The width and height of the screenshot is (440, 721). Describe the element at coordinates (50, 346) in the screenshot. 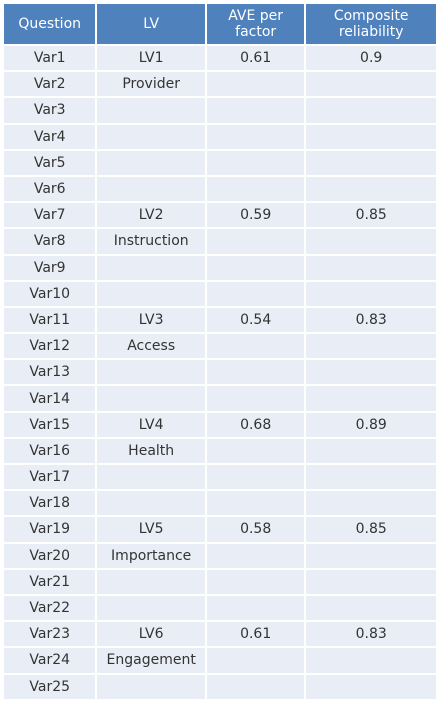

I see `cell-question: Var12` at that location.